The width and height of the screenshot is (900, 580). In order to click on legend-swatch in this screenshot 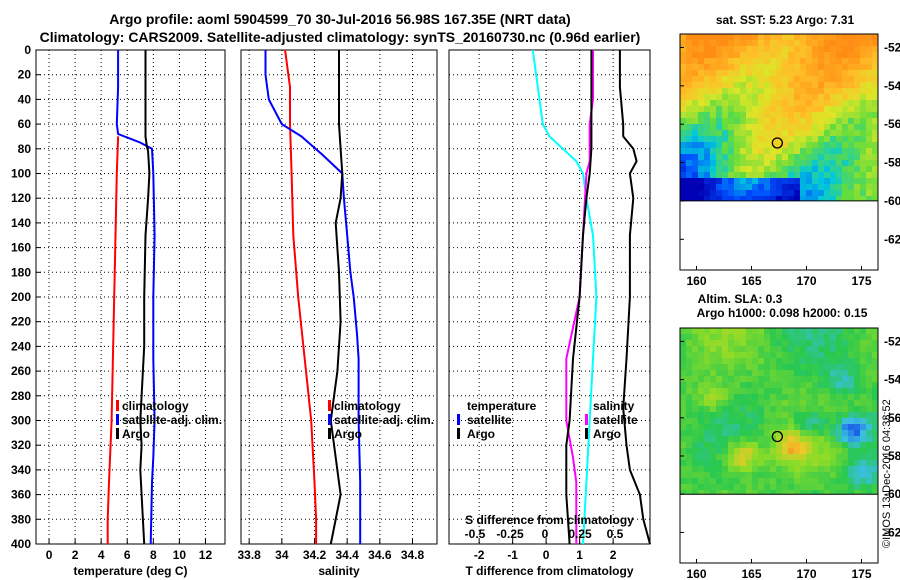, I will do `click(117, 405)`.